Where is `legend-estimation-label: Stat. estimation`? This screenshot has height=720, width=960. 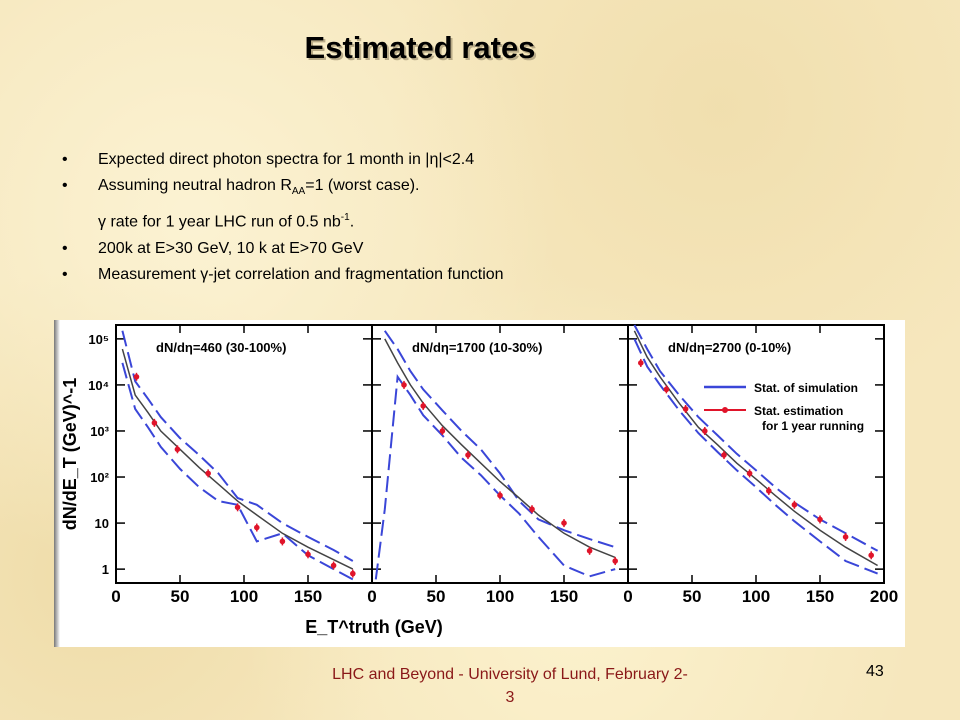 legend-estimation-label: Stat. estimation is located at coordinates (798, 411).